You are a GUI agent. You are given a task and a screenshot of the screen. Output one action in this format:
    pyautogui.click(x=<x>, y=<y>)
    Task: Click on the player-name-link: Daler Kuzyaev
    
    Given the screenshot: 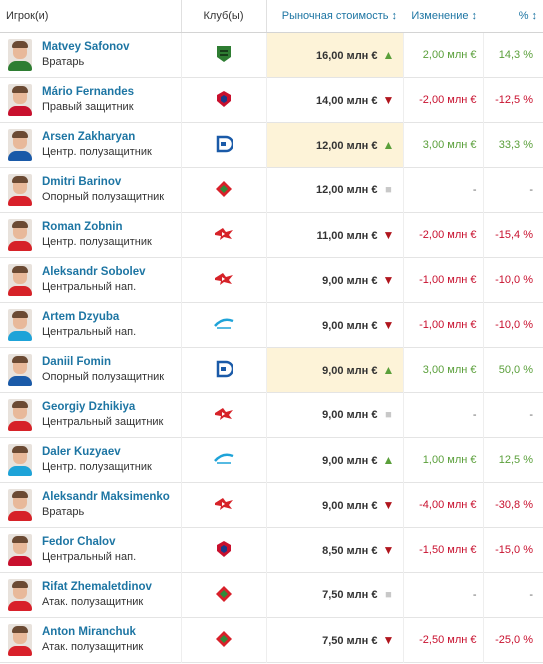 What is the action you would take?
    pyautogui.click(x=81, y=452)
    